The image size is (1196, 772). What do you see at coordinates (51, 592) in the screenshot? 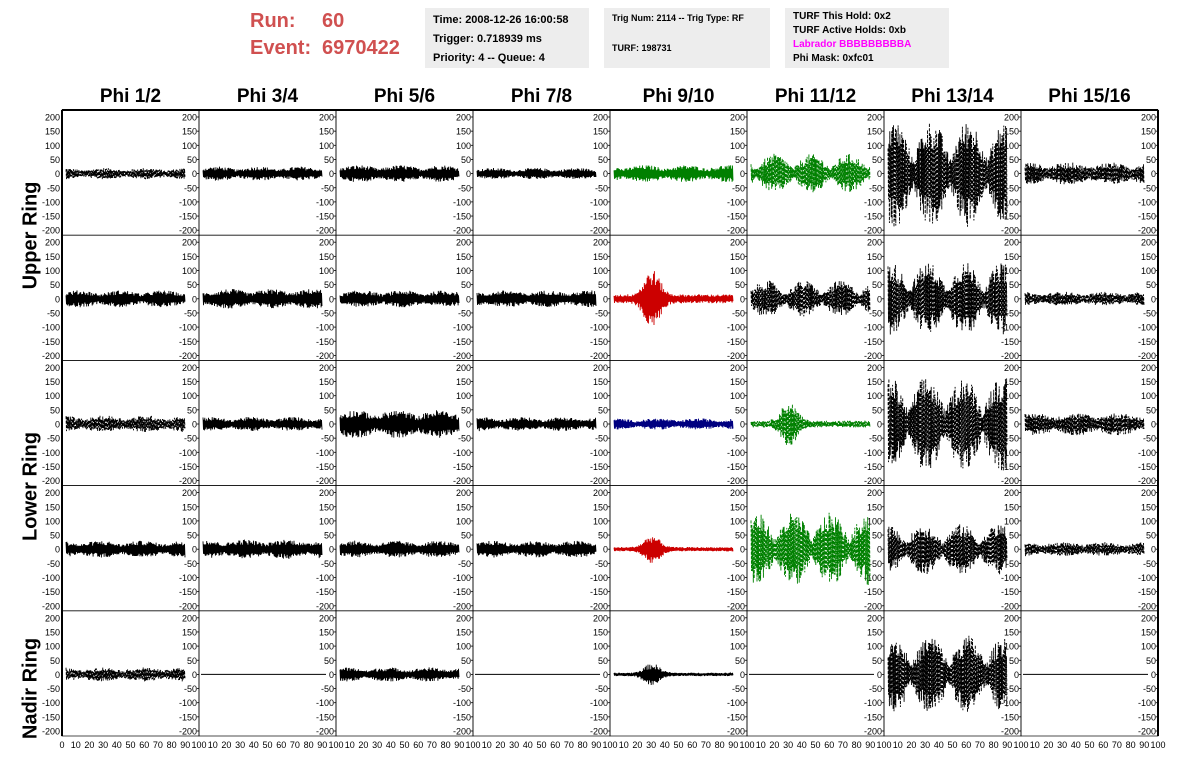
I see `left-y-tick-label: -150` at bounding box center [51, 592].